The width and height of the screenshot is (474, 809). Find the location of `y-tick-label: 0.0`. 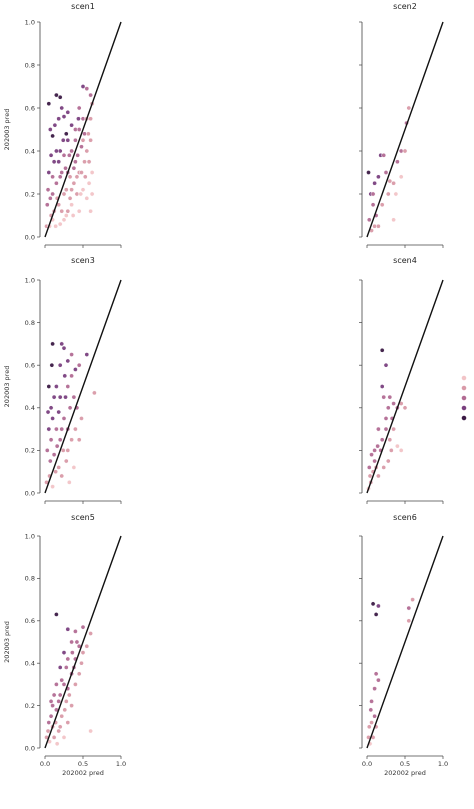

y-tick-label: 0.0 is located at coordinates (30, 493).